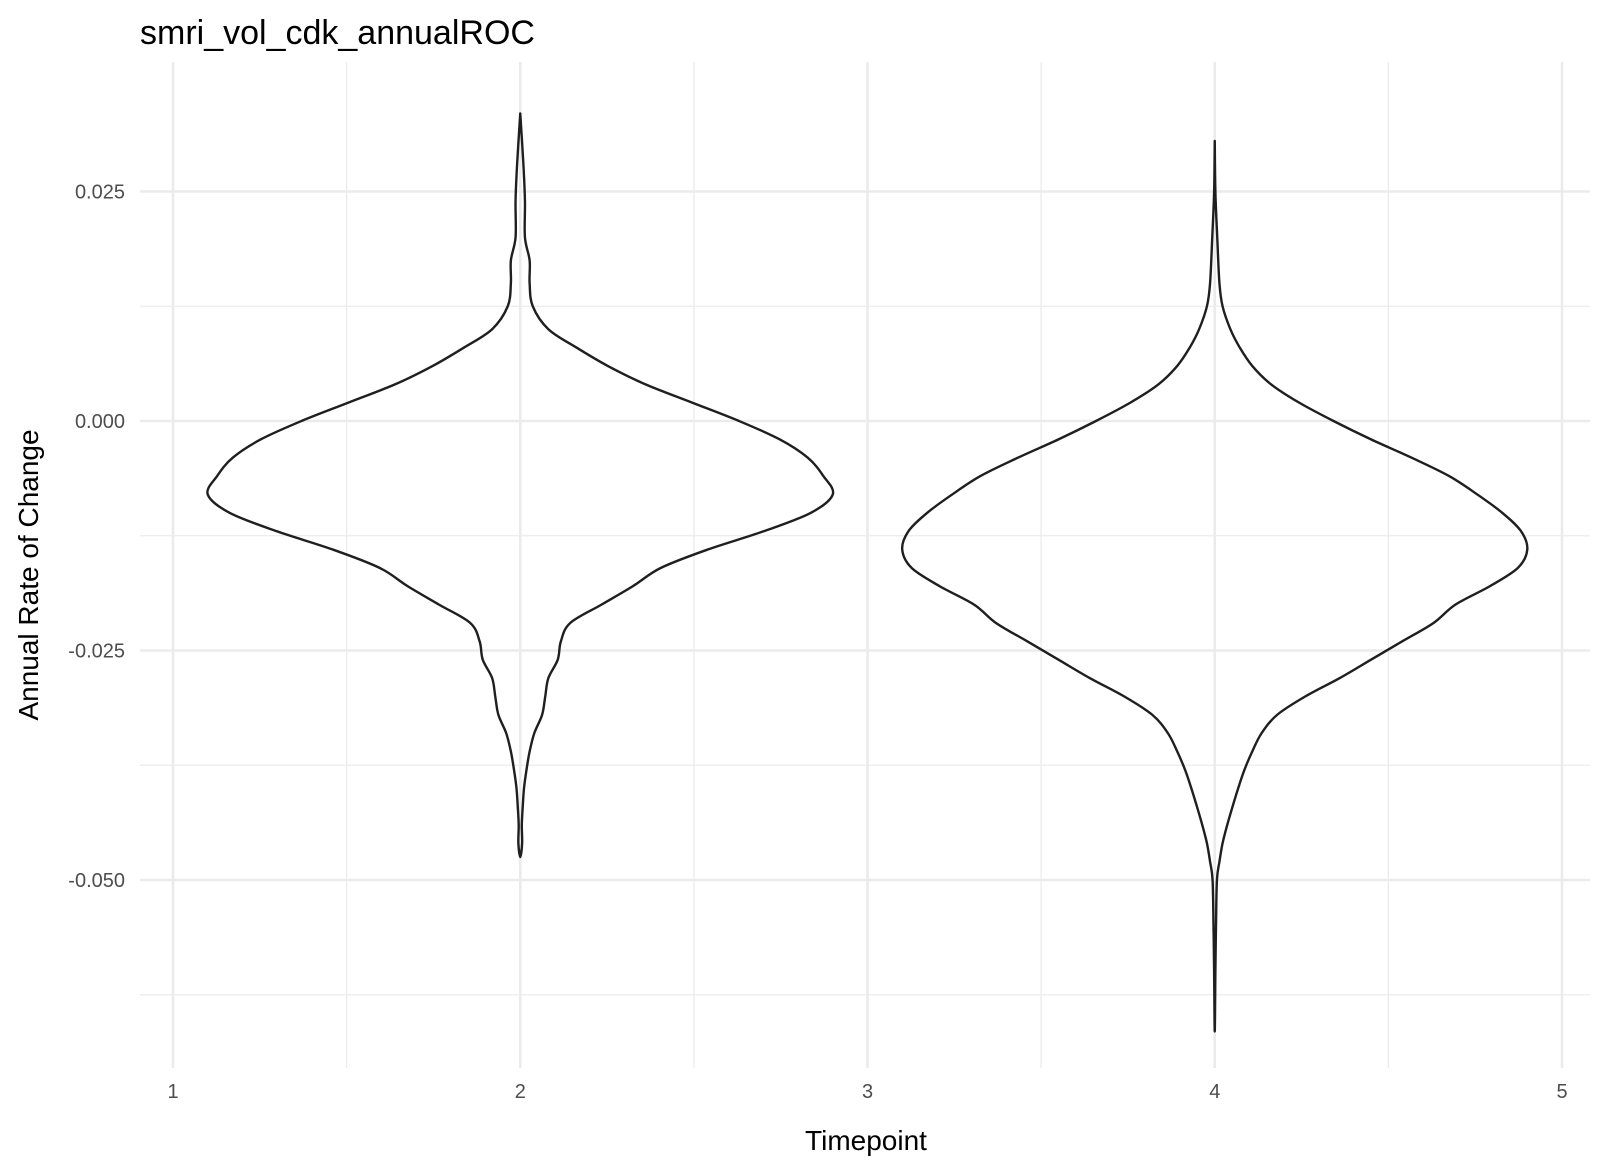 The image size is (1601, 1168). What do you see at coordinates (96, 881) in the screenshot?
I see `y-tick-label: -0.050` at bounding box center [96, 881].